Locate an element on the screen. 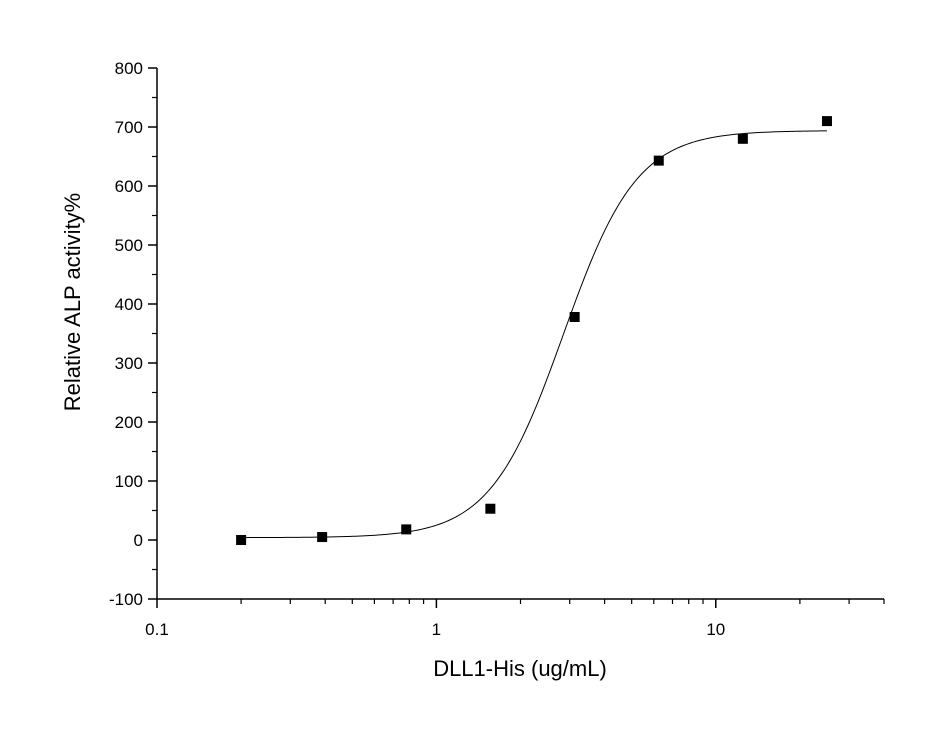 The width and height of the screenshot is (938, 737). y-axis-ticks: -100 0 100 200 300 400 500 600 700 800 is located at coordinates (133, 334).